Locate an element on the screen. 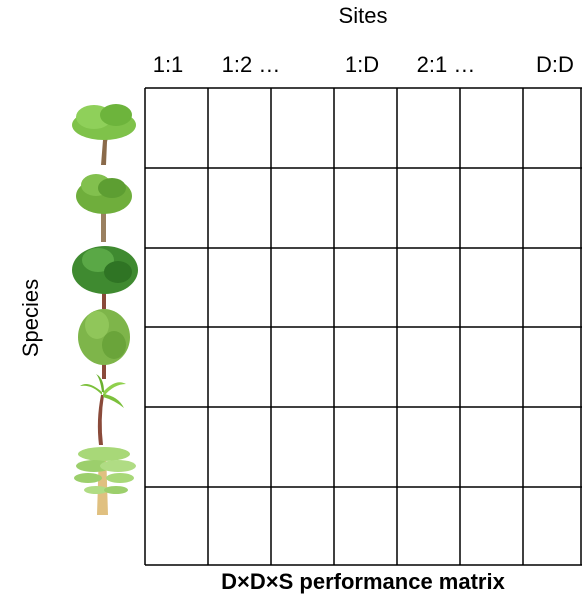  column-label: D:D is located at coordinates (555, 64).